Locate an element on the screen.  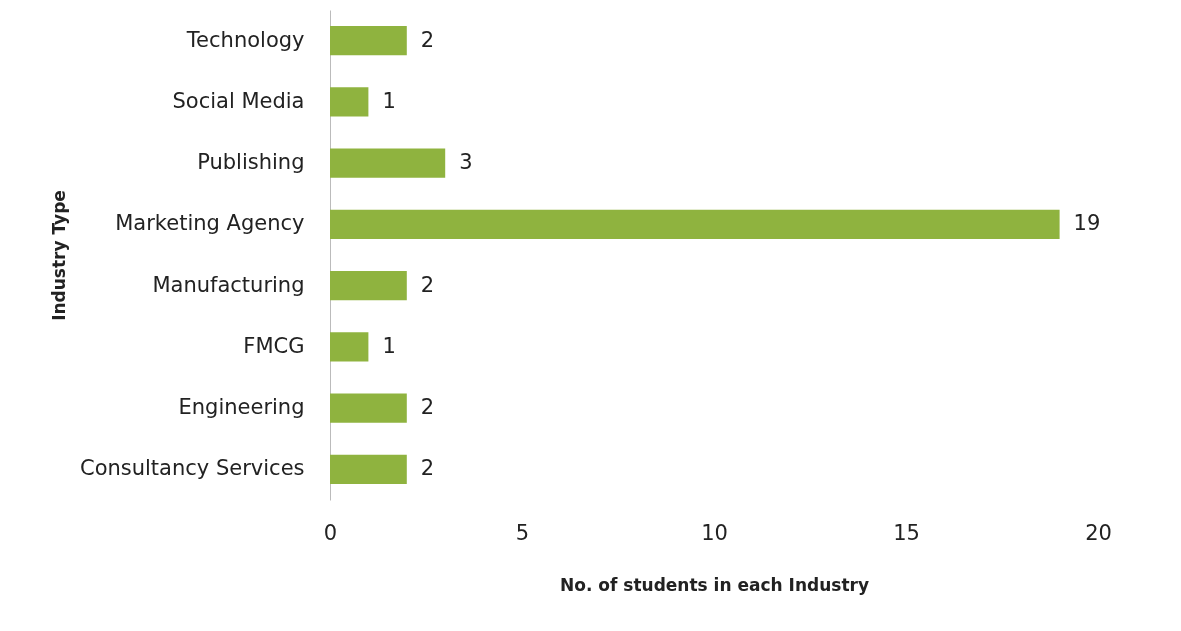
x-axis-title: No. of students in each Industry is located at coordinates (714, 584).